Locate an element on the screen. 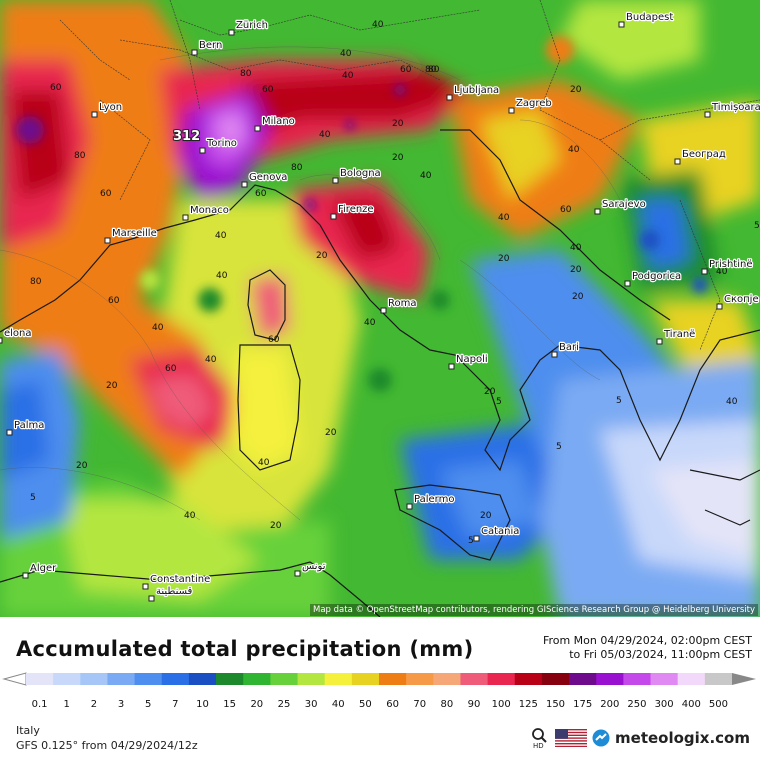  city-marker: Genova is located at coordinates (265, 179).